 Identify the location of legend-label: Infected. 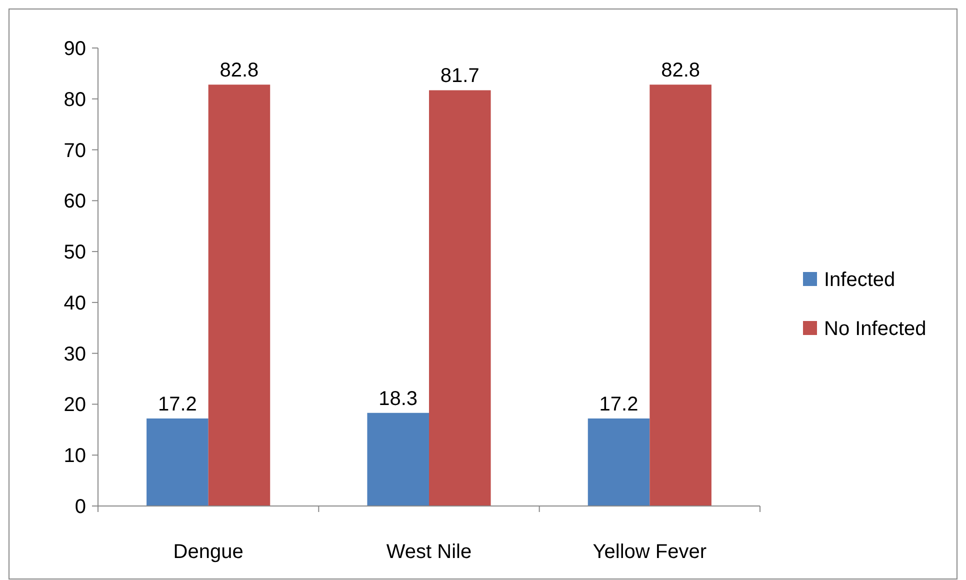
(860, 280).